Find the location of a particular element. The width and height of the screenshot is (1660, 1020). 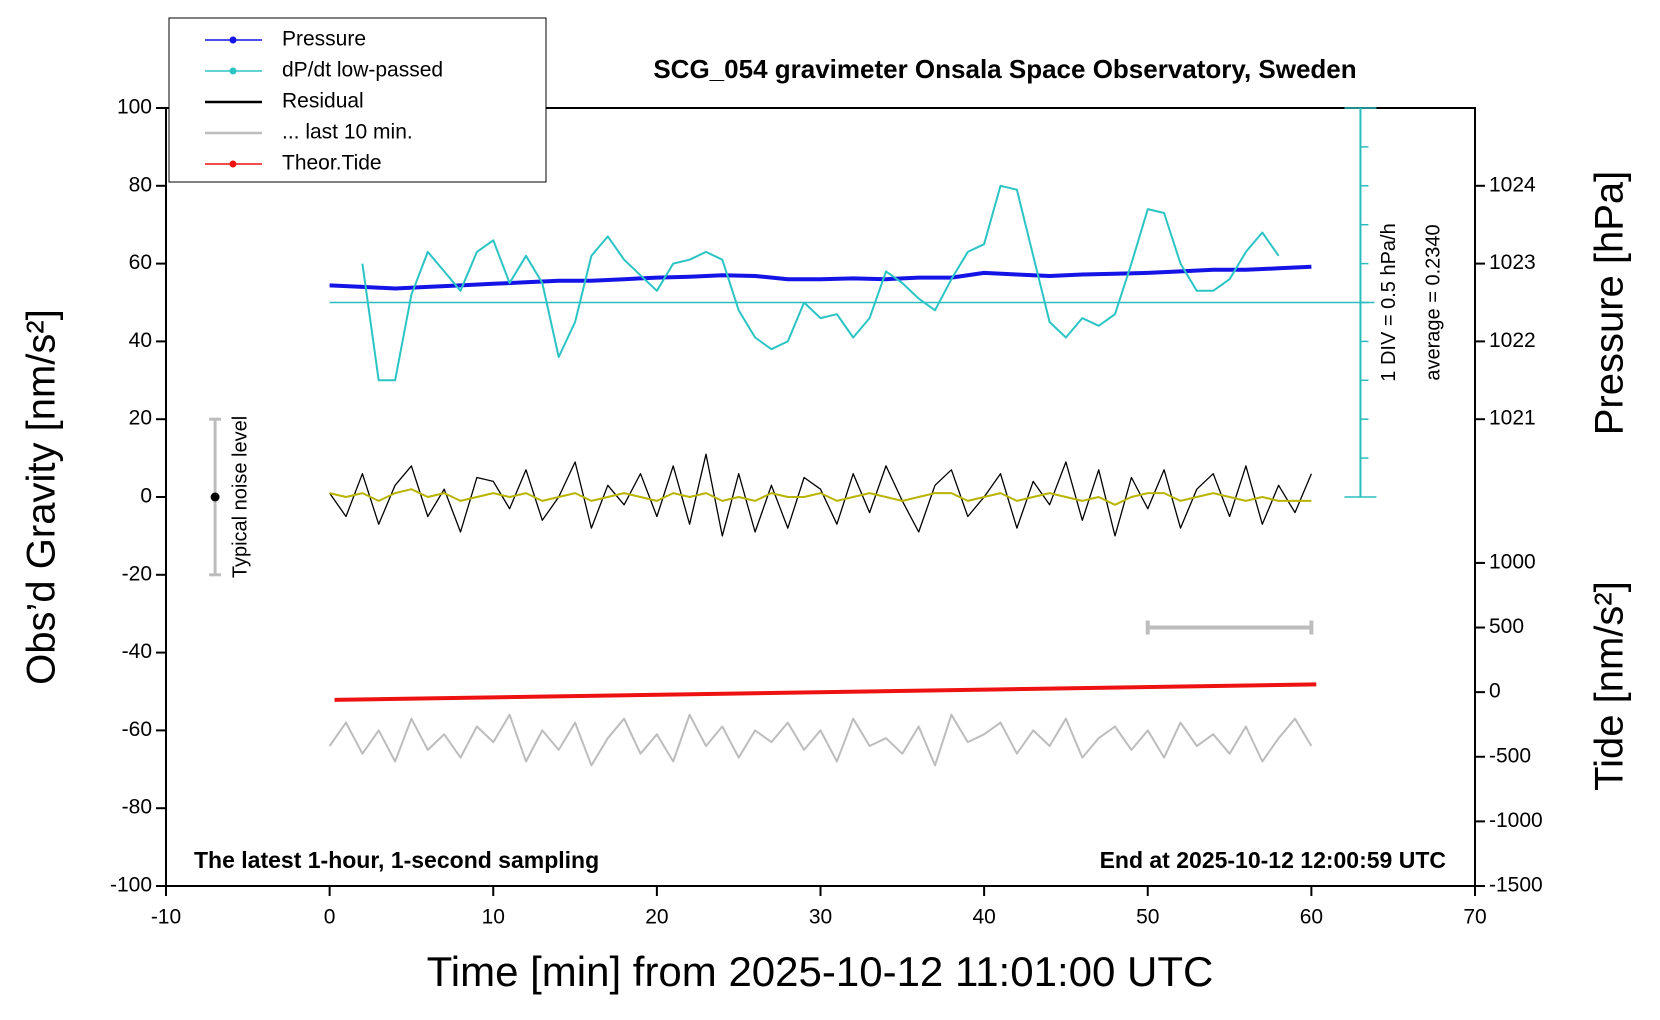

y3-tick-label: -500 is located at coordinates (1510, 755).